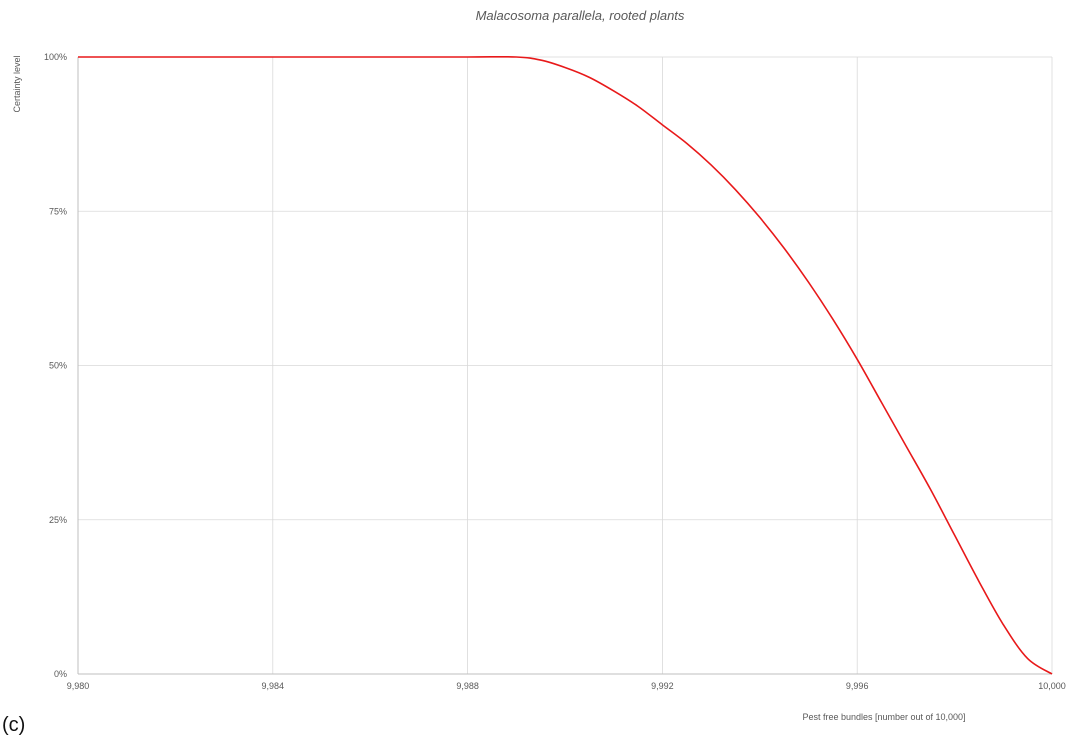  What do you see at coordinates (78, 686) in the screenshot?
I see `x-tick-label: 9,980` at bounding box center [78, 686].